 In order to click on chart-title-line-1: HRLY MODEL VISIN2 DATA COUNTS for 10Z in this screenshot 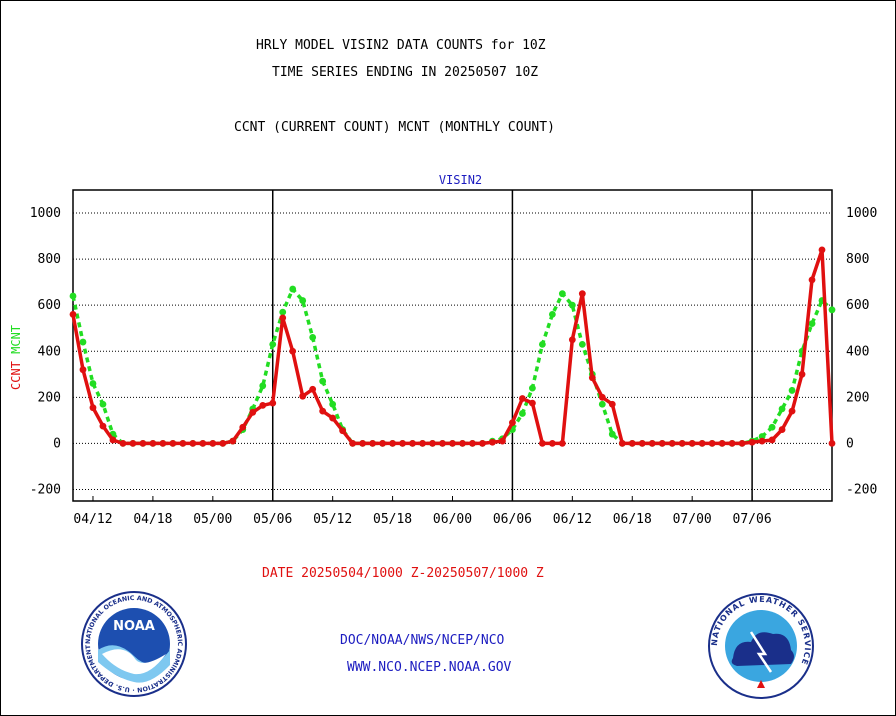, I will do `click(401, 45)`.